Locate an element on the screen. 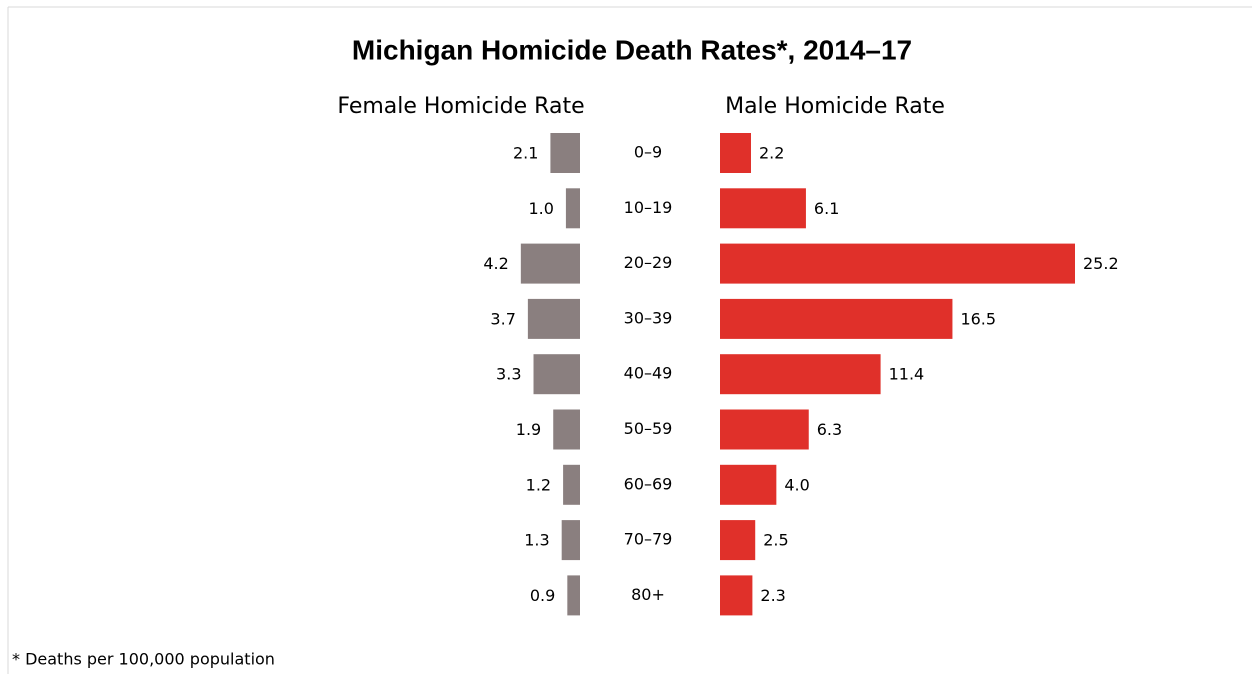 The height and width of the screenshot is (674, 1252). value-label: 1.3 is located at coordinates (536, 540).